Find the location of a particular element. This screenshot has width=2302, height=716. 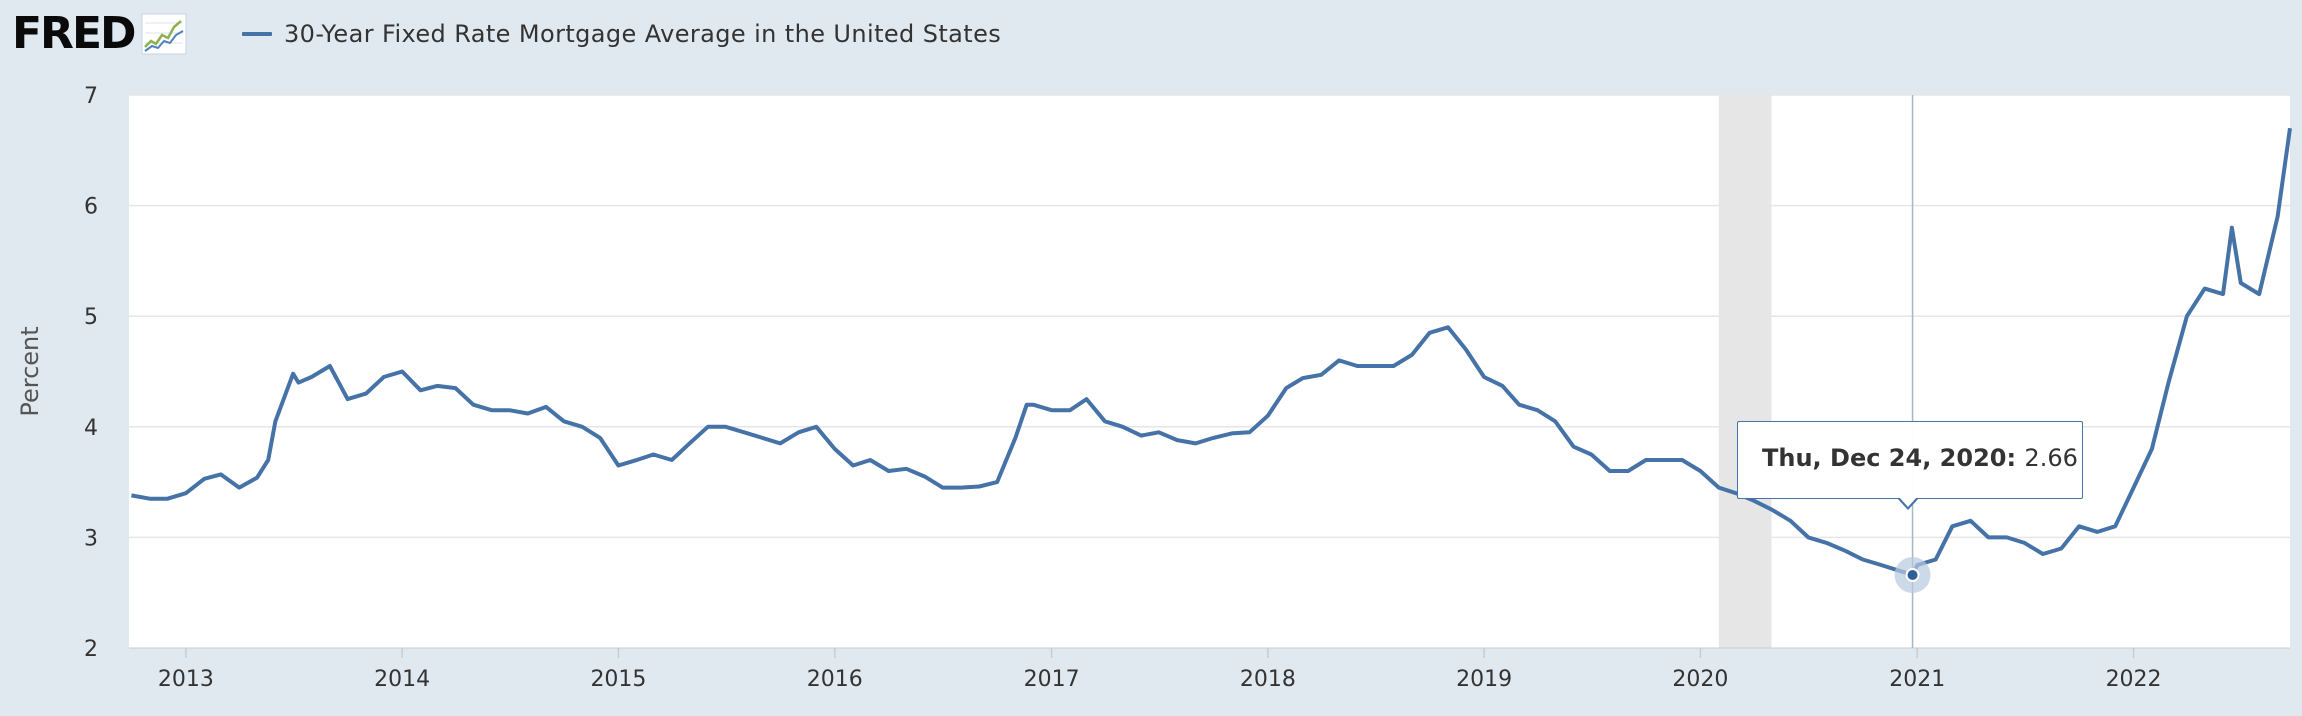

x-tick-label: 2013 is located at coordinates (186, 679).